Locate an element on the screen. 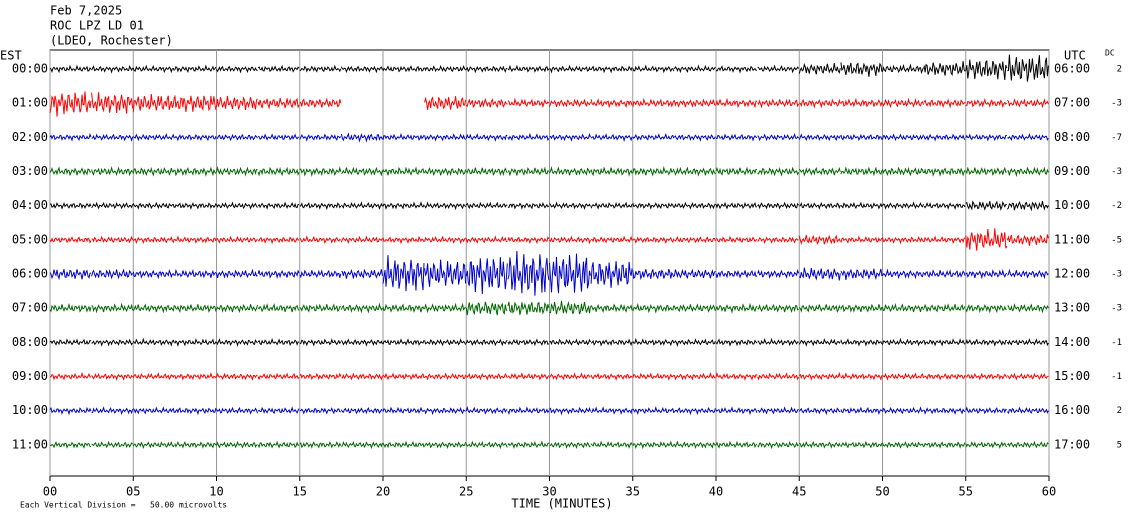  utc-label: 12:00 is located at coordinates (1072, 274).